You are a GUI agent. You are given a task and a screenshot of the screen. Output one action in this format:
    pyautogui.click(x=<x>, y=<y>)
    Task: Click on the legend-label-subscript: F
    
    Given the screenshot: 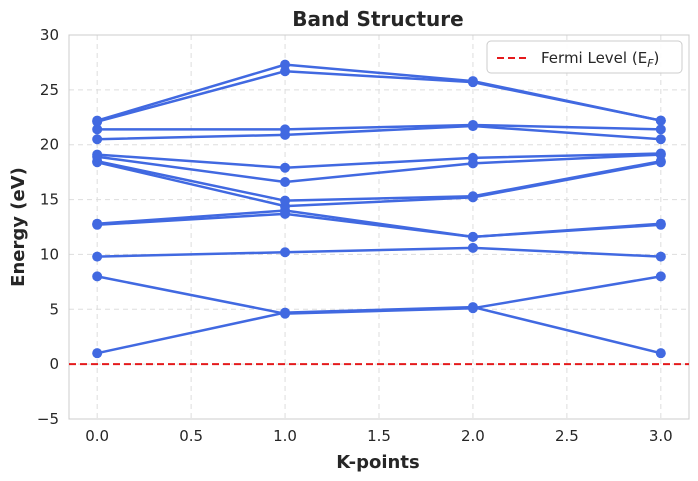 What is the action you would take?
    pyautogui.click(x=650, y=63)
    